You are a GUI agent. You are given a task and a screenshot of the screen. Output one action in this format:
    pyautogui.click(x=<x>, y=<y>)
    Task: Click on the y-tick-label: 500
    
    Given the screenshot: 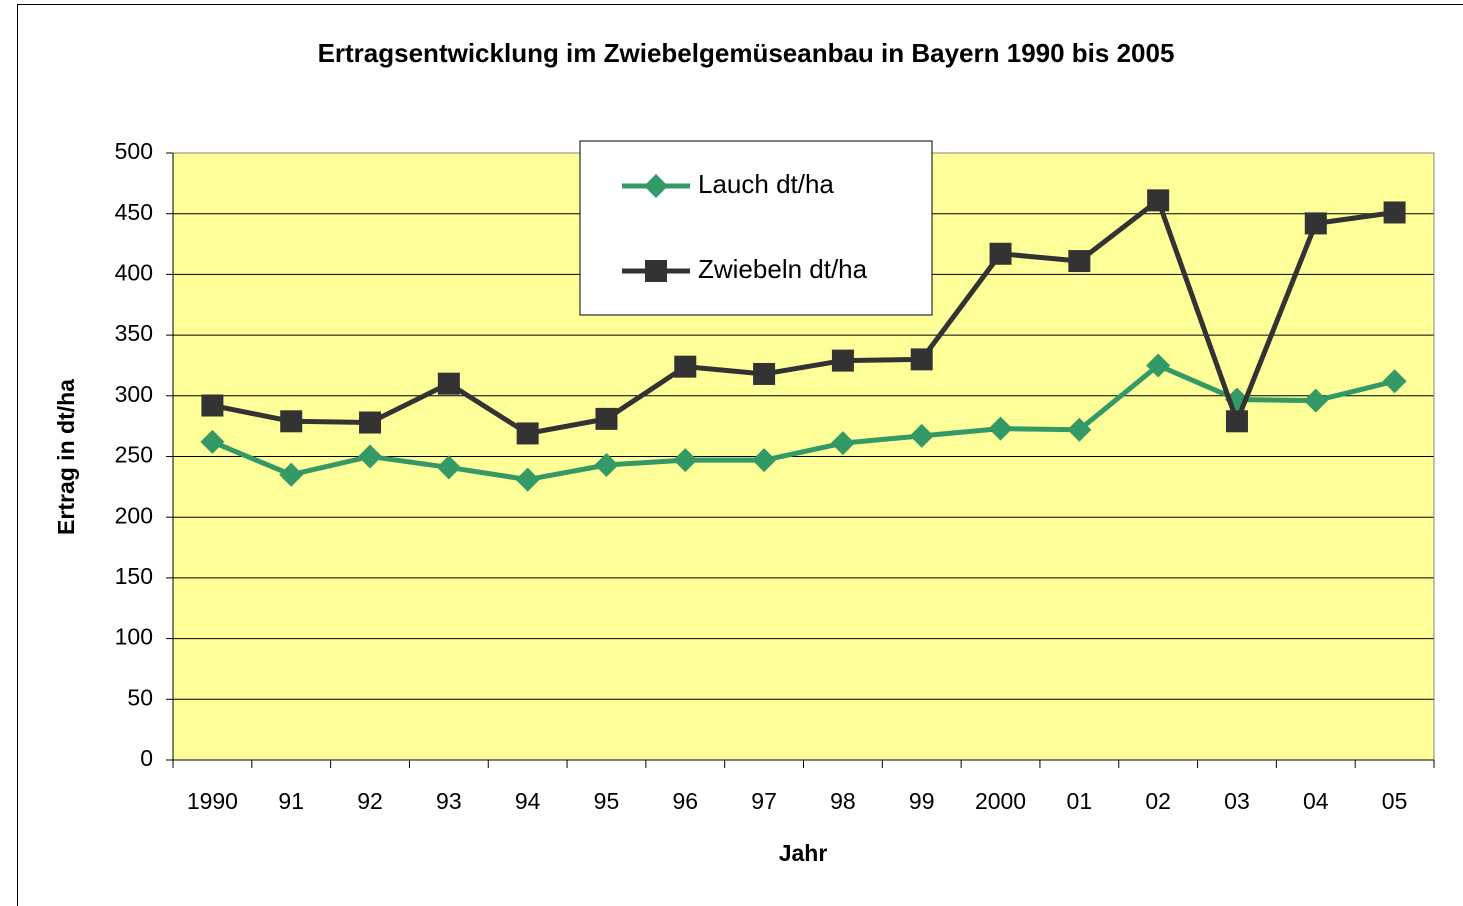 What is the action you would take?
    pyautogui.click(x=134, y=151)
    